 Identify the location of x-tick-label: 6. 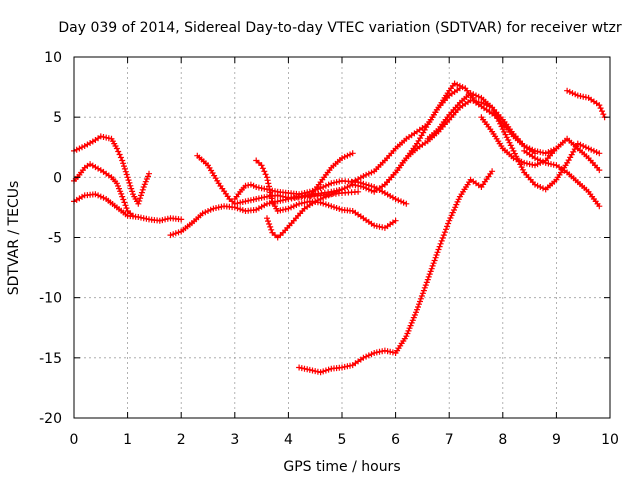
(395, 440).